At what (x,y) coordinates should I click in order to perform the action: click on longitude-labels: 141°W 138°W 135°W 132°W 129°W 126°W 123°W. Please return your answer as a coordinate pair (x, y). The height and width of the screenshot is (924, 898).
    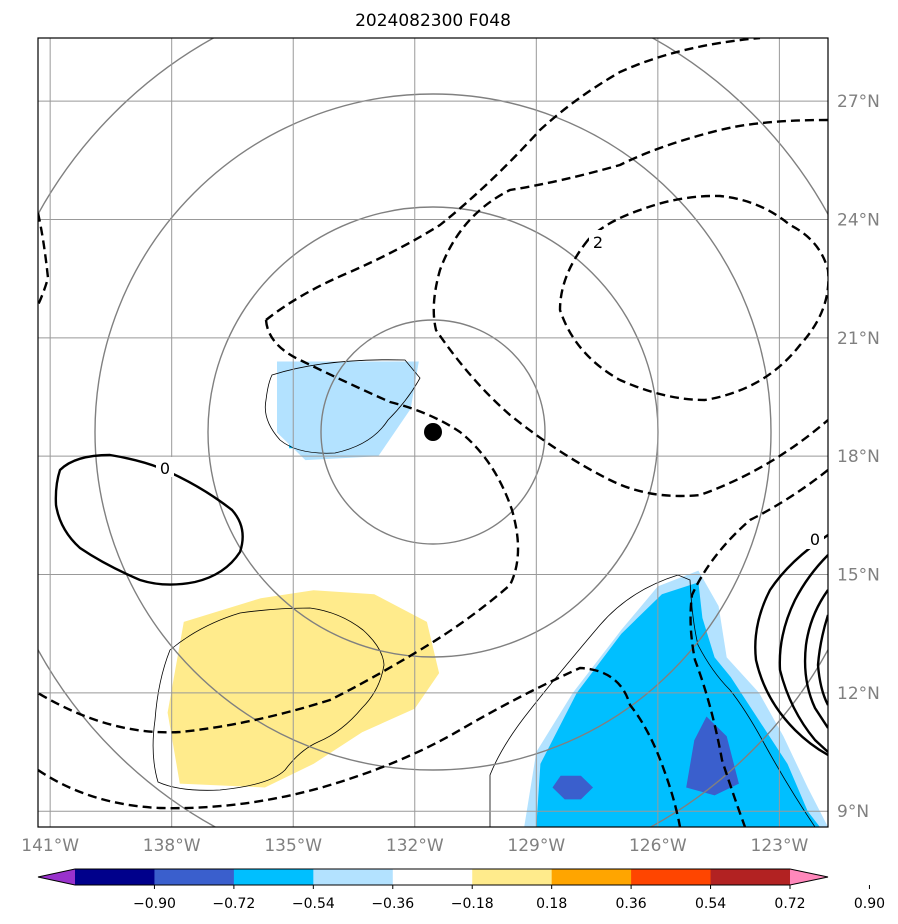
    Looking at the image, I should click on (414, 846).